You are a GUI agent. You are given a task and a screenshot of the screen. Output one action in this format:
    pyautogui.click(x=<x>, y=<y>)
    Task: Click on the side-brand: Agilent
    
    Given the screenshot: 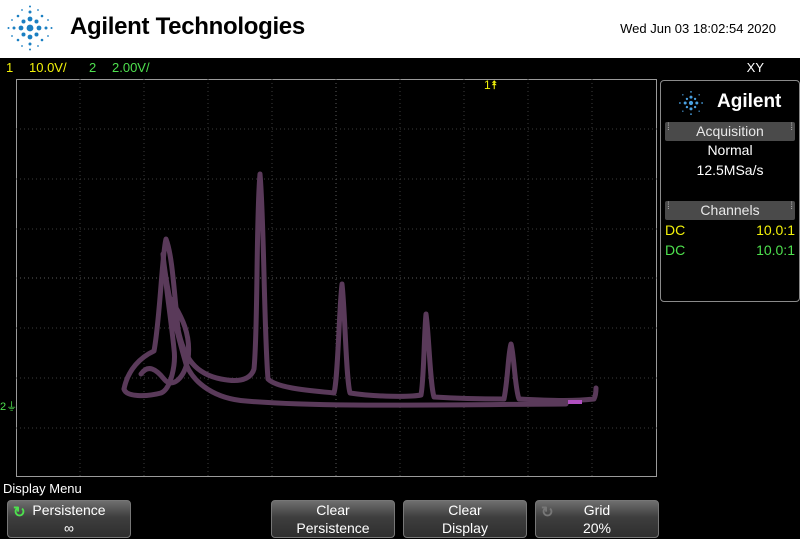 What is the action you would take?
    pyautogui.click(x=749, y=101)
    